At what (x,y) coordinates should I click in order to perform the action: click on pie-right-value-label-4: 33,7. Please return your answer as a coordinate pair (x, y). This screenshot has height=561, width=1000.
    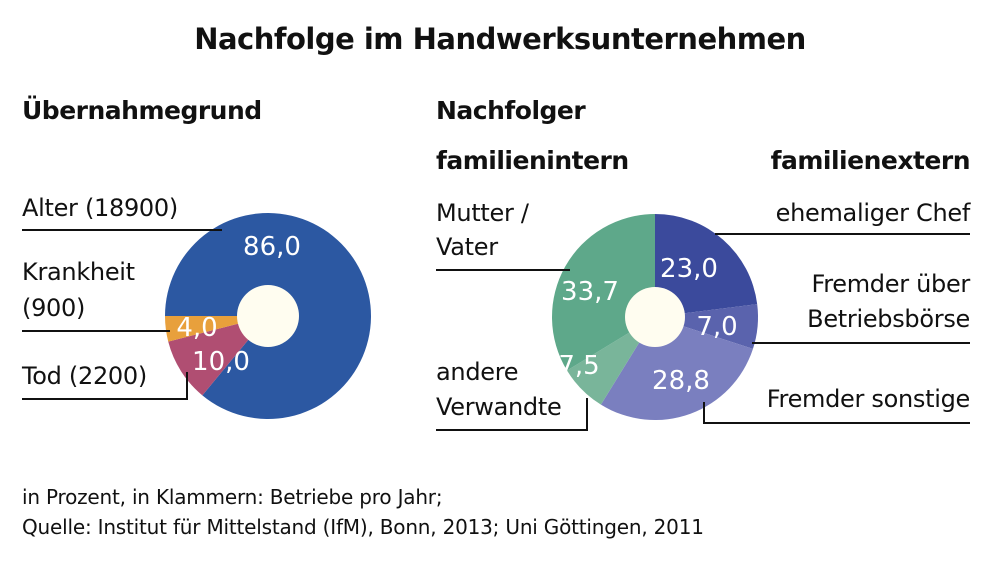
    Looking at the image, I should click on (590, 292).